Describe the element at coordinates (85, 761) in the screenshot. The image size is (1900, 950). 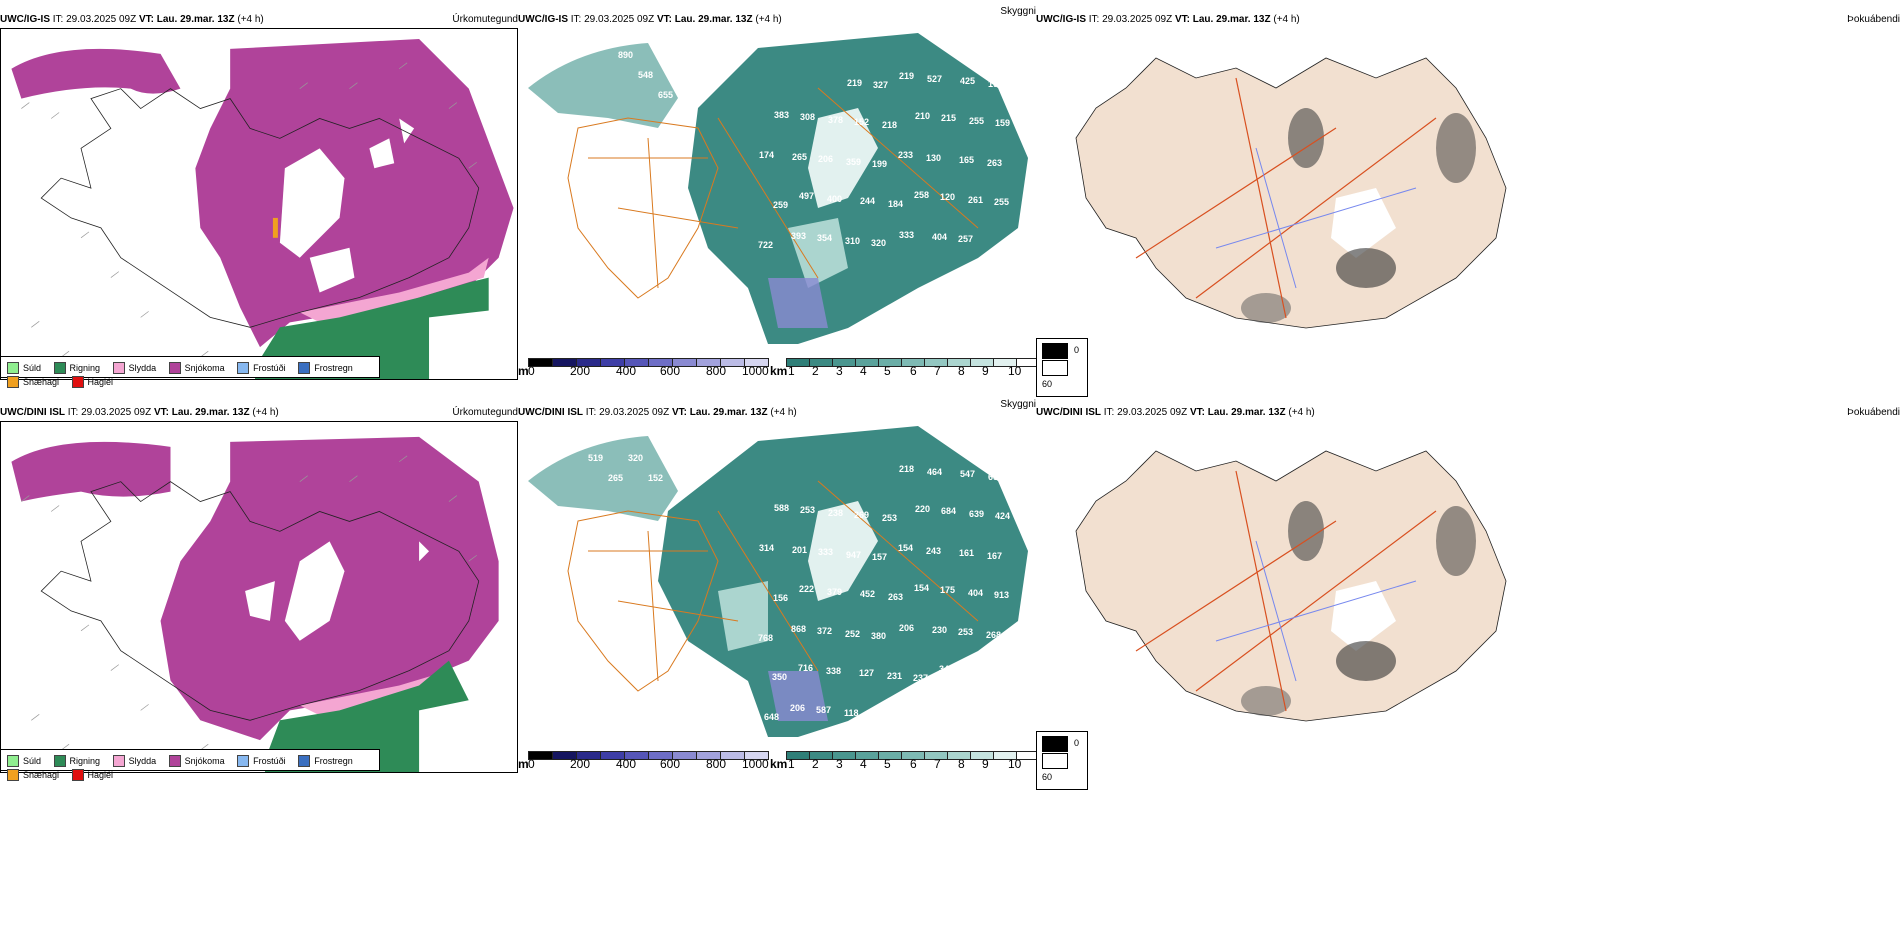
I see `legend-label: Rigning` at that location.